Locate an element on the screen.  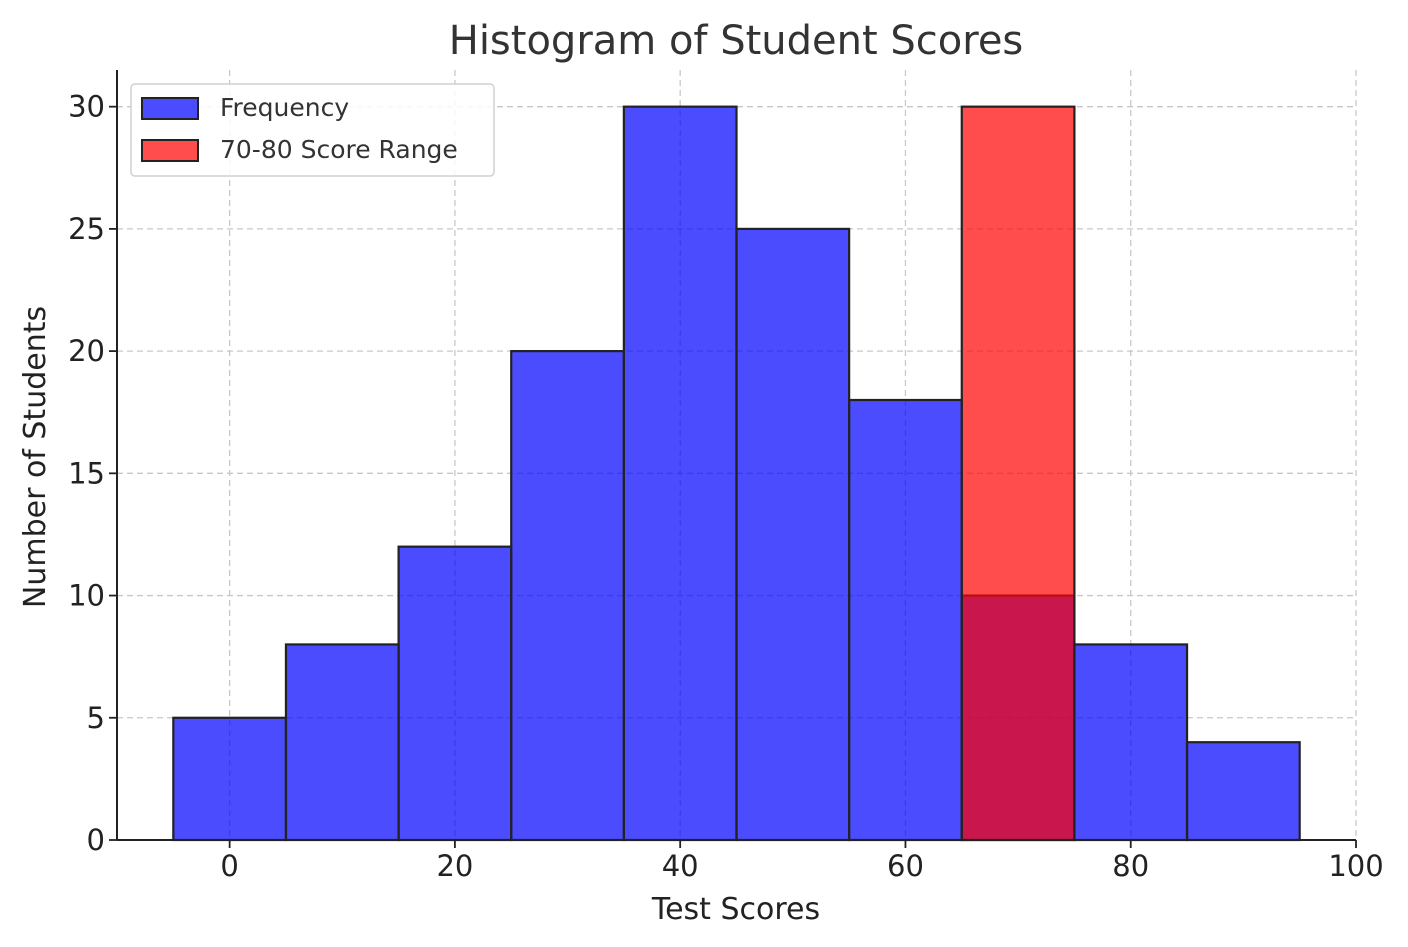
y-tick-label: 0 is located at coordinates (96, 840).